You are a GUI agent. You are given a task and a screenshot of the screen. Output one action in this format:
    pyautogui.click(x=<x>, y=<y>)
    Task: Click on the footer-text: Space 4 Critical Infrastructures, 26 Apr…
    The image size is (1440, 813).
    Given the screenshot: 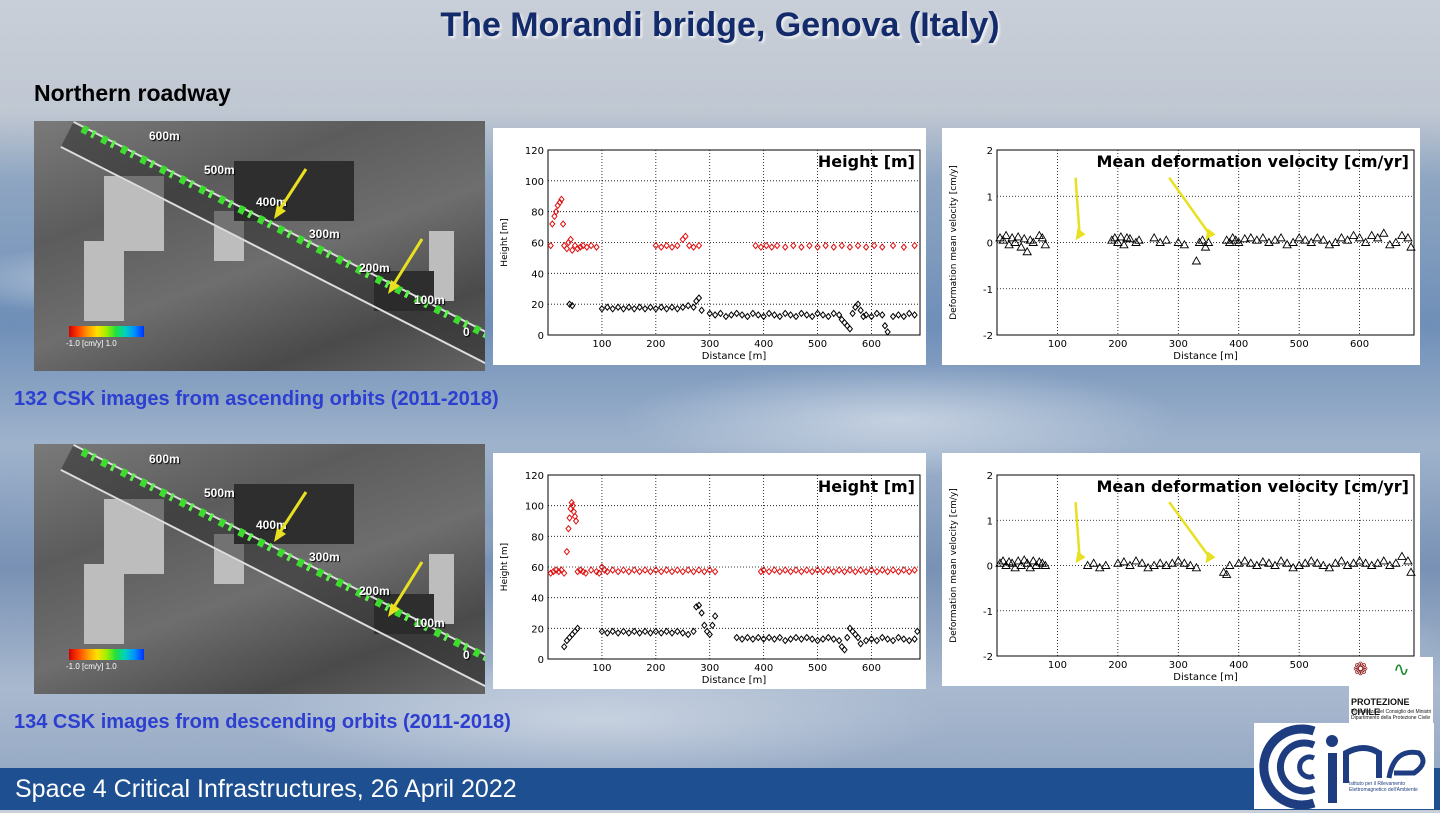 What is the action you would take?
    pyautogui.click(x=266, y=789)
    